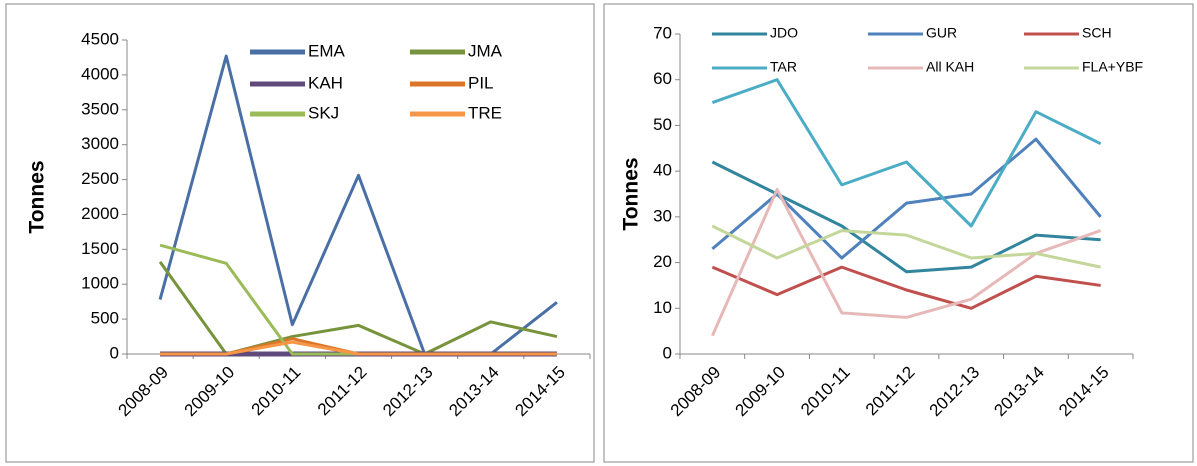 The width and height of the screenshot is (1197, 466). Describe the element at coordinates (662, 78) in the screenshot. I see `y-tick-label: 60` at that location.